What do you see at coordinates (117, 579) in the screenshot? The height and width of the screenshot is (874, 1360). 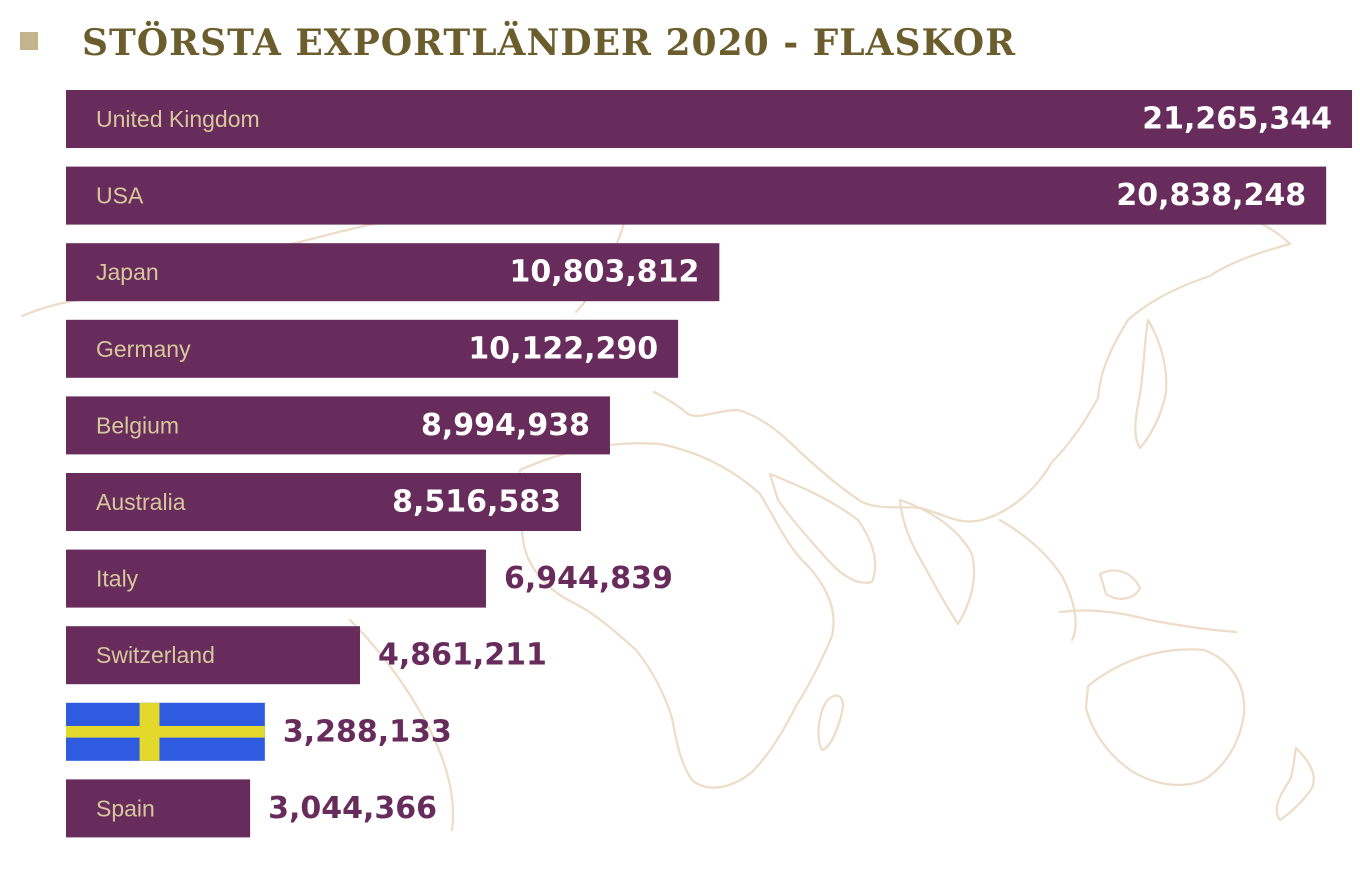 I see `category-label: Italy` at bounding box center [117, 579].